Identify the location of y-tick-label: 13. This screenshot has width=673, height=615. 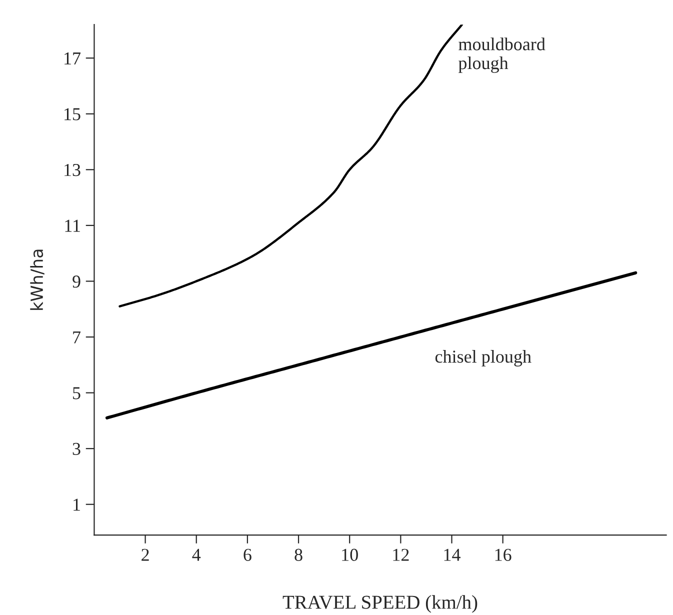
(72, 170).